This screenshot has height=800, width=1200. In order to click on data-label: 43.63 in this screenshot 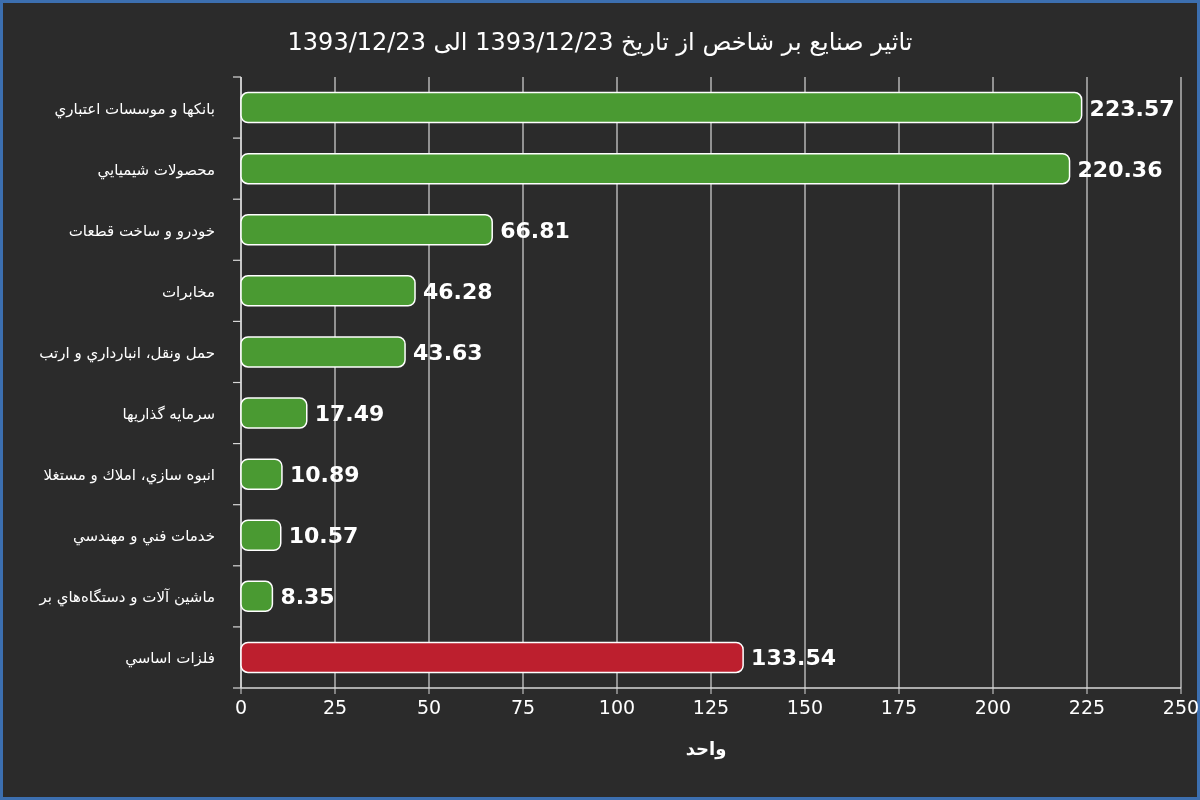, I will do `click(448, 352)`.